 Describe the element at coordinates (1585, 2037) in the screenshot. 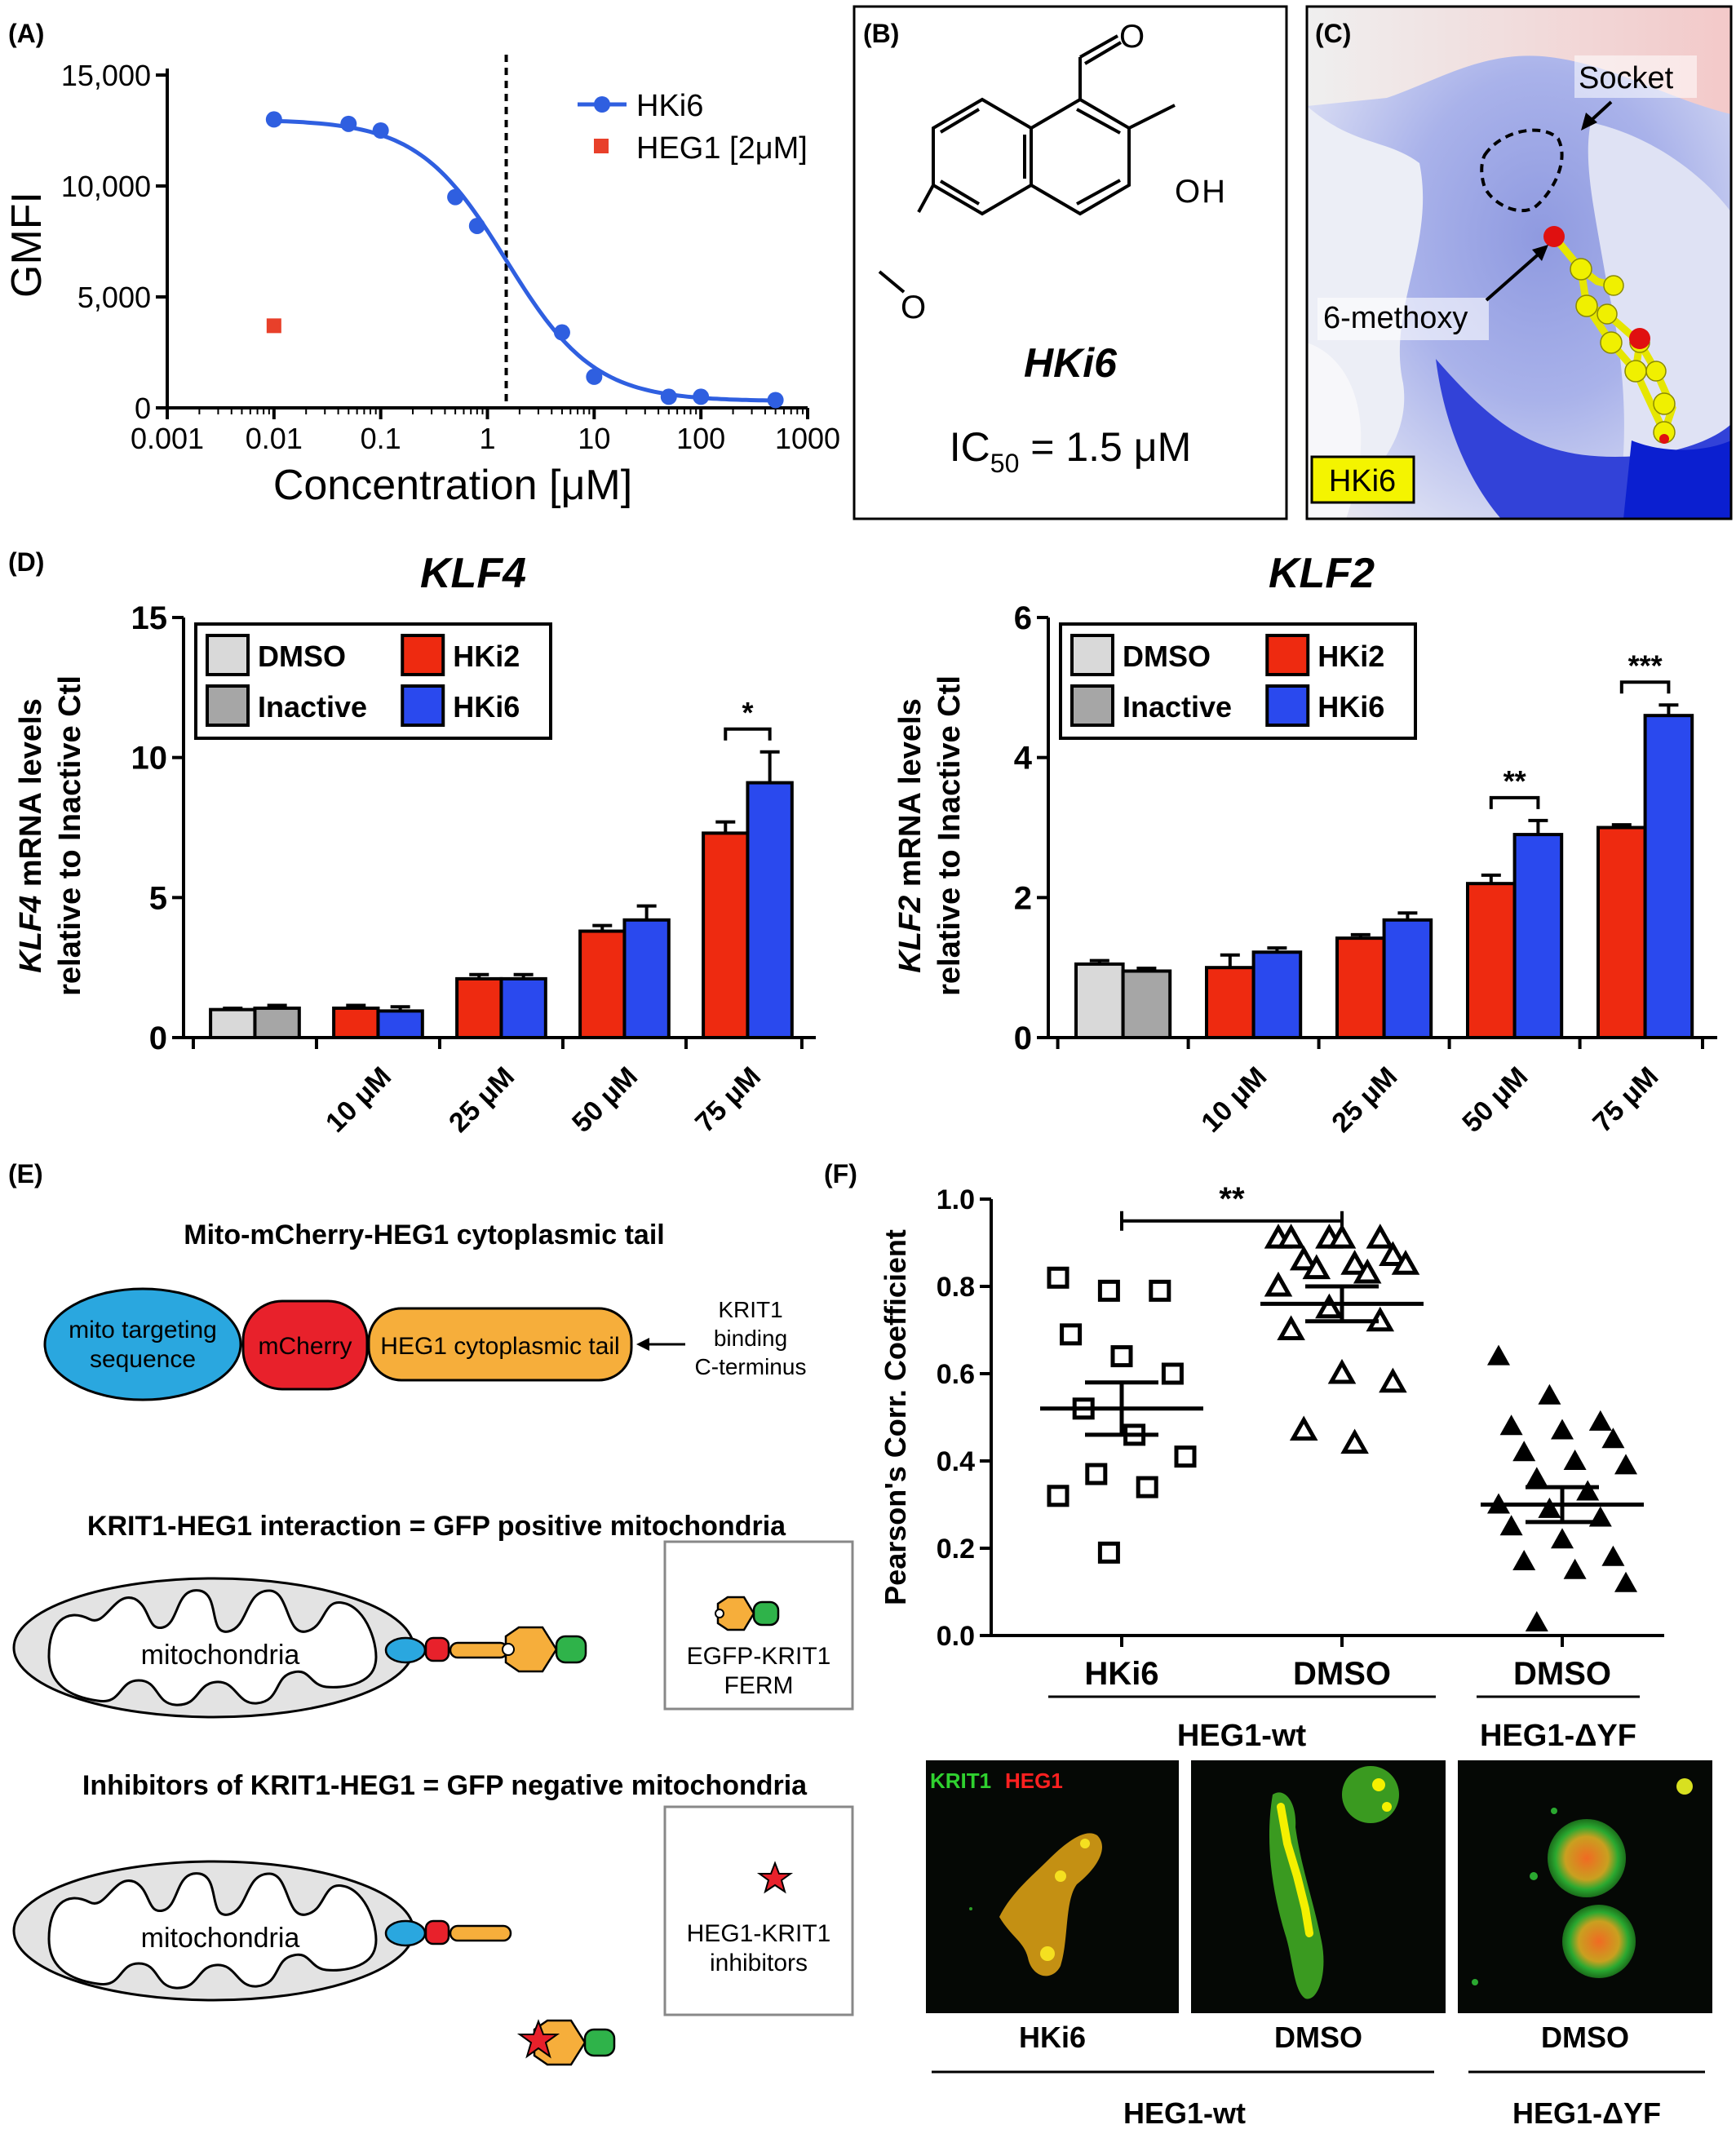

I see `micrograph-label-3: DMSO` at that location.